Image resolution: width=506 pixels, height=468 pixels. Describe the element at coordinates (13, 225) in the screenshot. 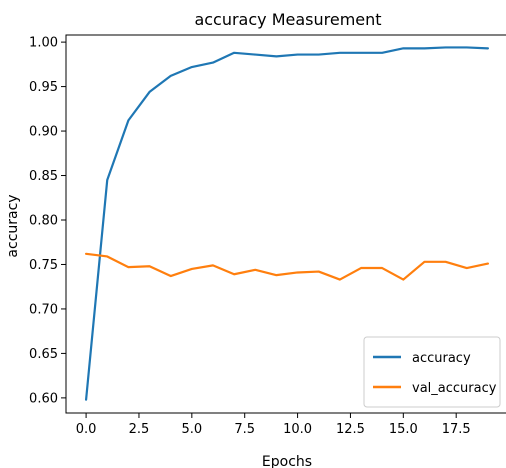

I see `y-axis-title: accuracy` at that location.